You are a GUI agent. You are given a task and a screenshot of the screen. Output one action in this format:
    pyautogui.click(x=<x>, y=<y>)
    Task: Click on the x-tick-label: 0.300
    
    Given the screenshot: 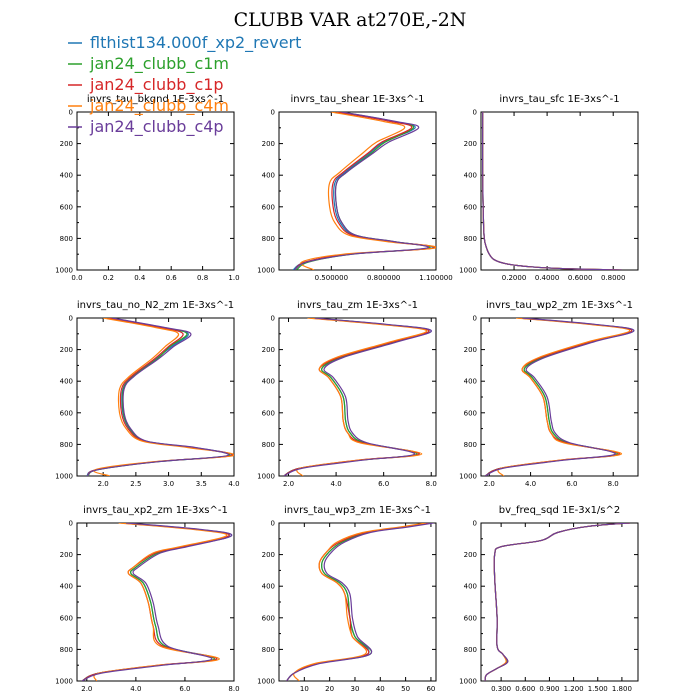 What is the action you would take?
    pyautogui.click(x=501, y=689)
    